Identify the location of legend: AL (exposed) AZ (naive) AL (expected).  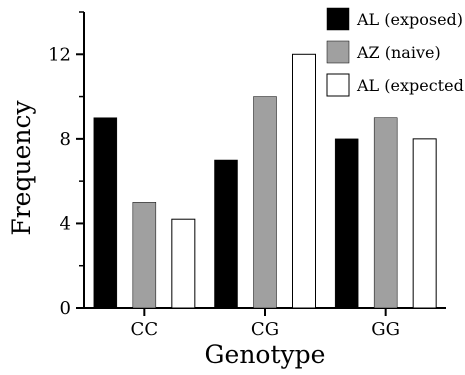
(395, 52).